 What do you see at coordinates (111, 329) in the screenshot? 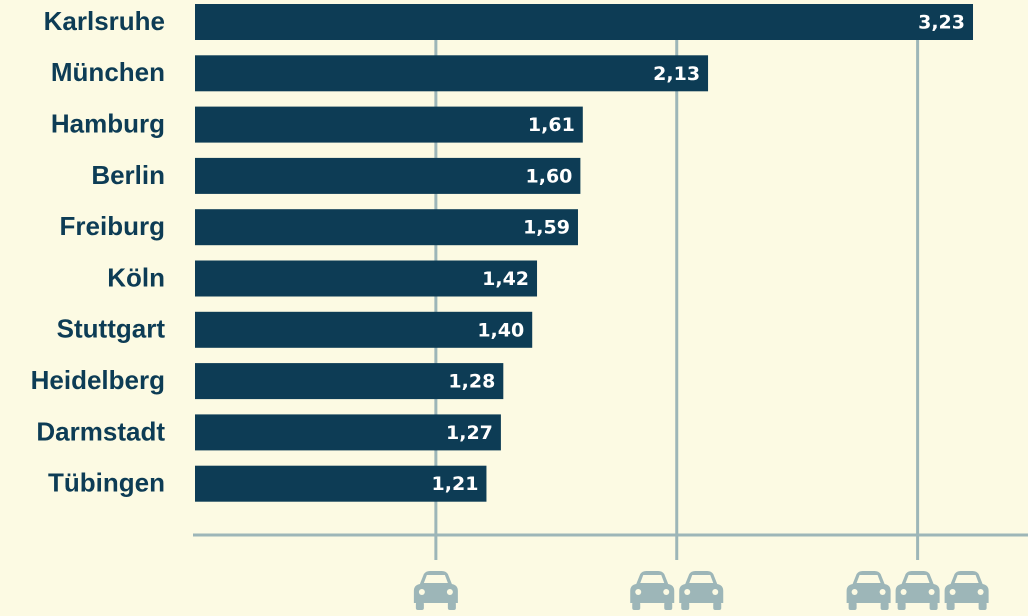
I see `y-tick-label: Stuttgart` at bounding box center [111, 329].